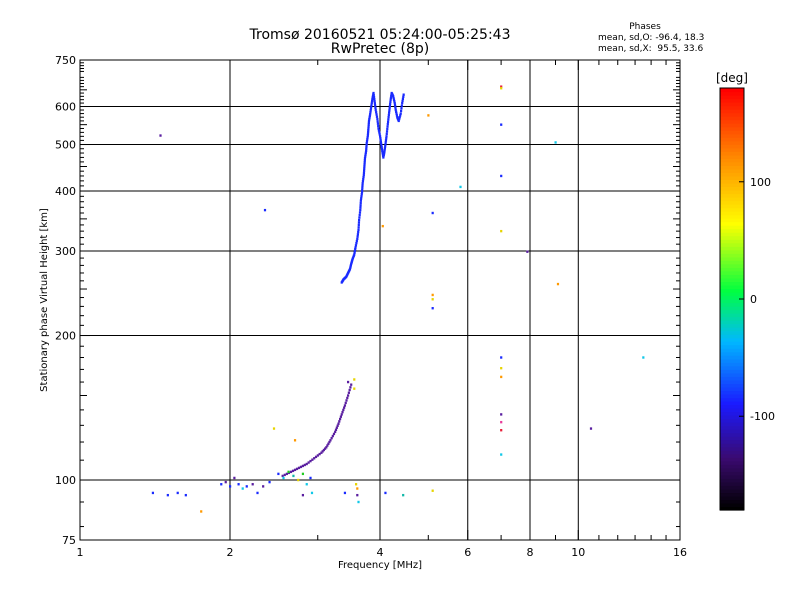 The width and height of the screenshot is (800, 600). What do you see at coordinates (65, 336) in the screenshot?
I see `y-tick-label: 200` at bounding box center [65, 336].